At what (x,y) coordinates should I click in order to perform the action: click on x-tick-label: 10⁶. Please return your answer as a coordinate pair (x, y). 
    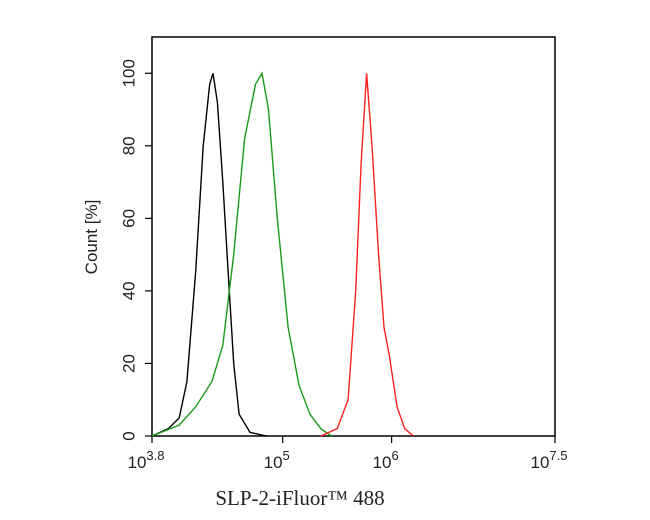
    Looking at the image, I should click on (386, 460).